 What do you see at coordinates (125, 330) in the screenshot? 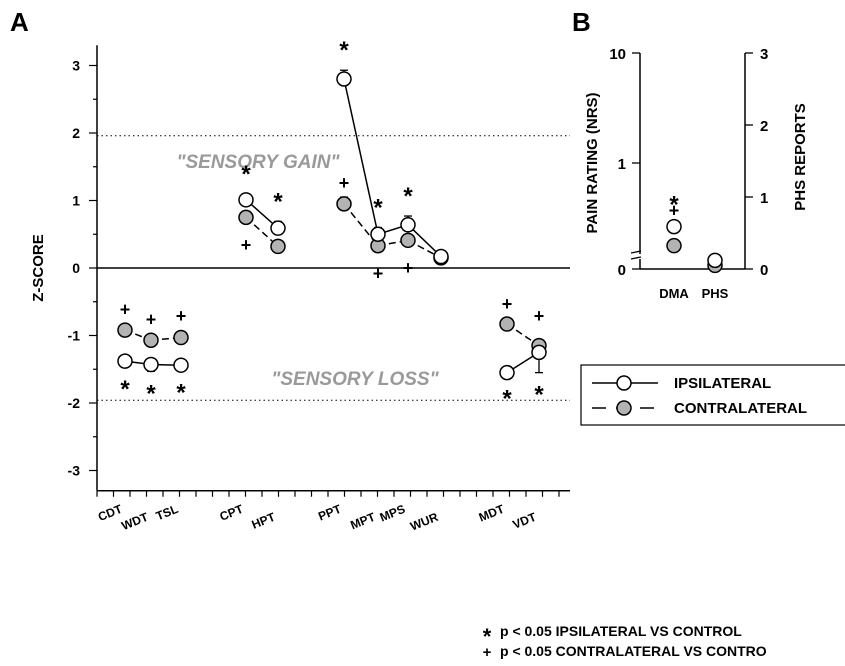
I see `contralateral-point-cdt` at bounding box center [125, 330].